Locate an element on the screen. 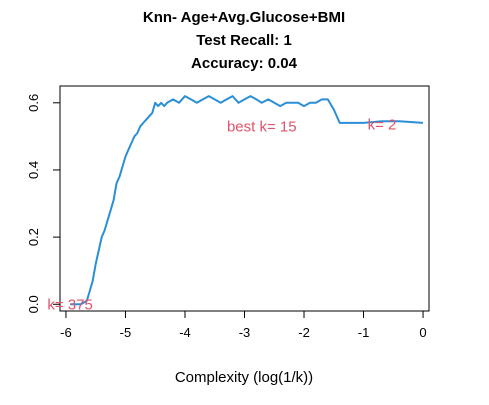 The image size is (489, 405). annotation-label: best k= 15 is located at coordinates (262, 126).